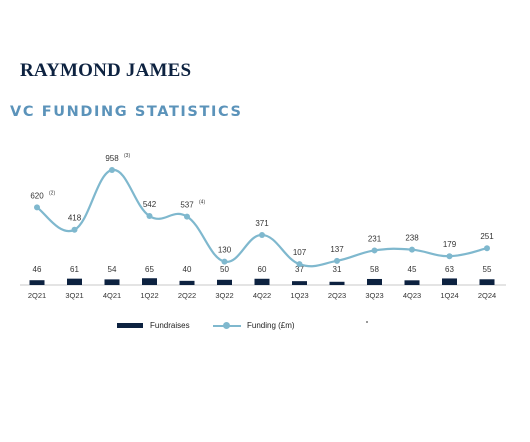 Image resolution: width=530 pixels, height=442 pixels. What do you see at coordinates (202, 203) in the screenshot?
I see `footnote-2Q22: (4)` at bounding box center [202, 203].